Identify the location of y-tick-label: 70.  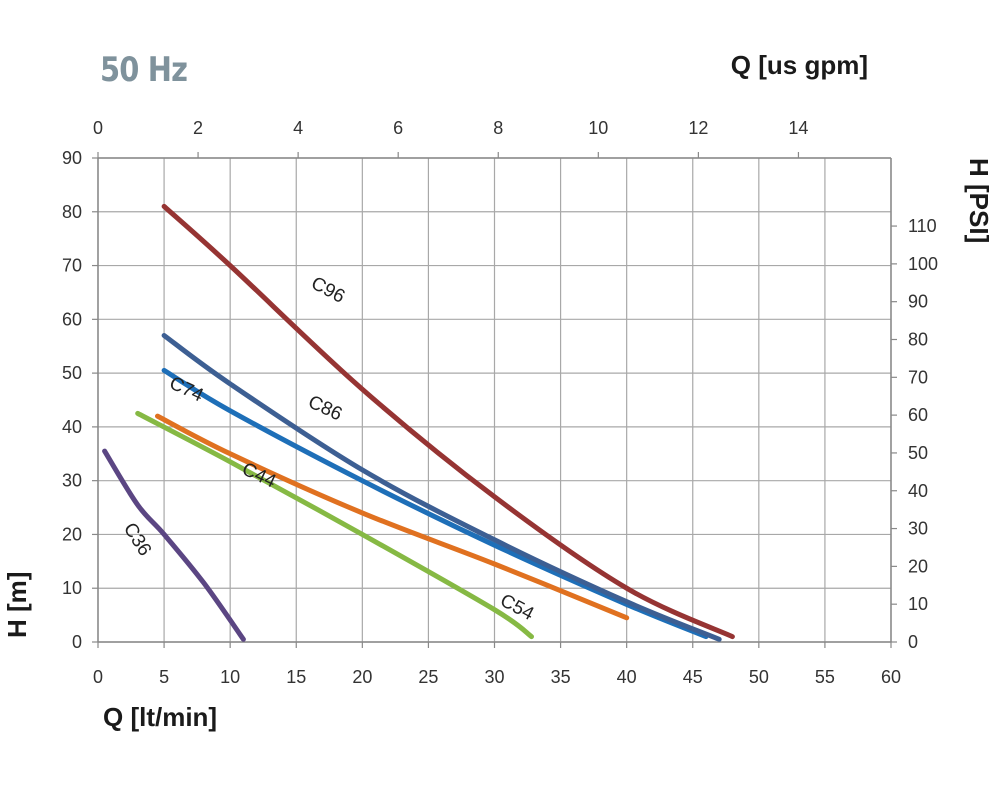
(72, 266).